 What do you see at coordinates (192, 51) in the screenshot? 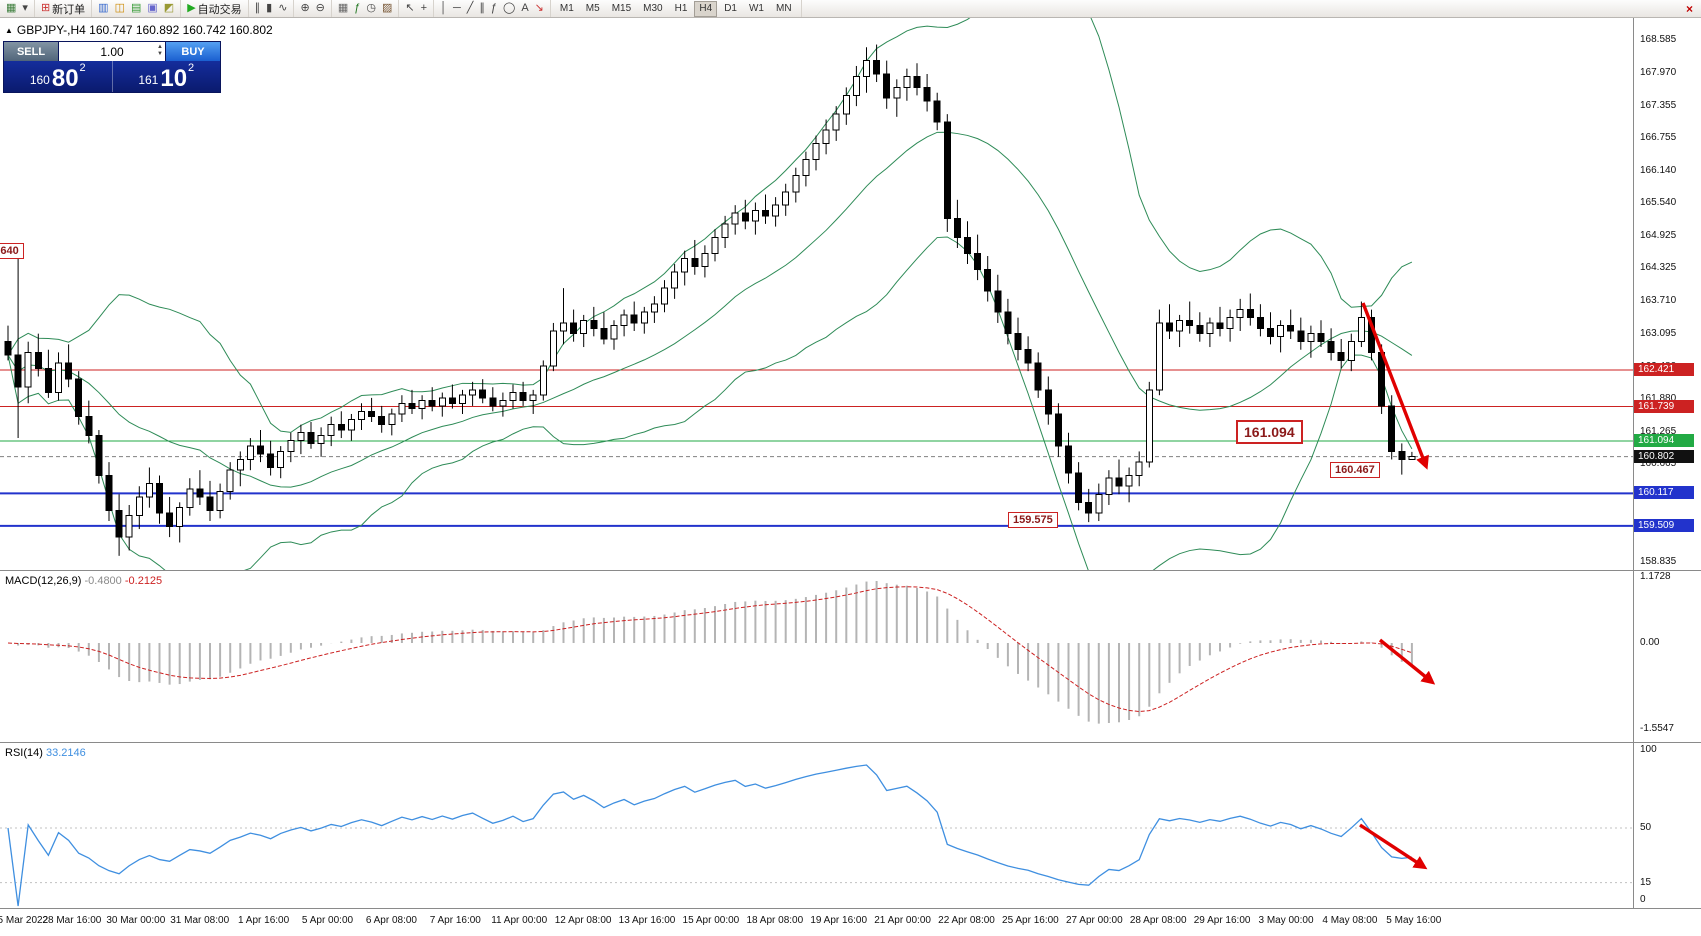
I see `buy-button: BUY` at bounding box center [192, 51].